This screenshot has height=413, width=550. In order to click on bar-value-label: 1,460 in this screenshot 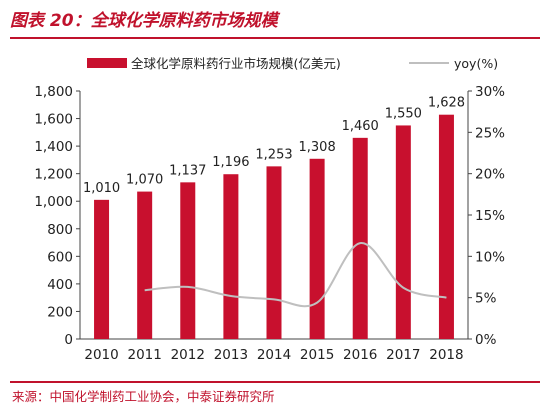, I will do `click(360, 126)`.